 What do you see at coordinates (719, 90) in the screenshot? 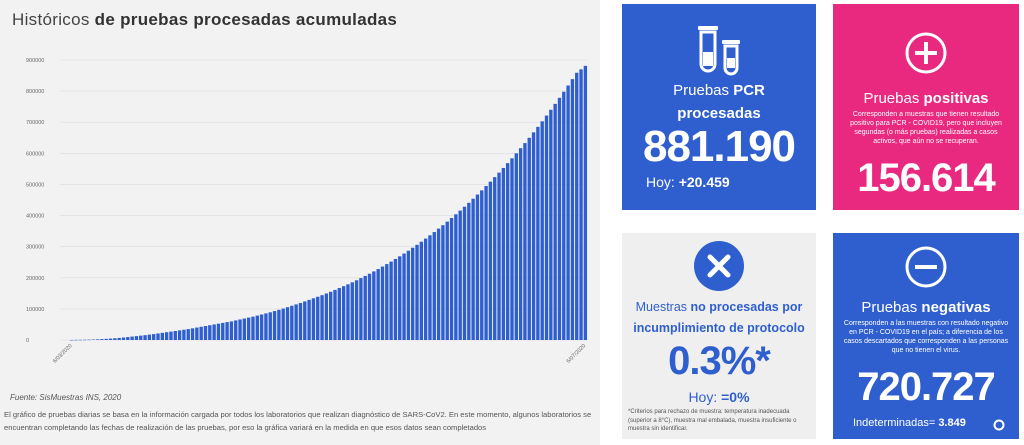
I see `pcr-title: Pruebas PCR` at bounding box center [719, 90].